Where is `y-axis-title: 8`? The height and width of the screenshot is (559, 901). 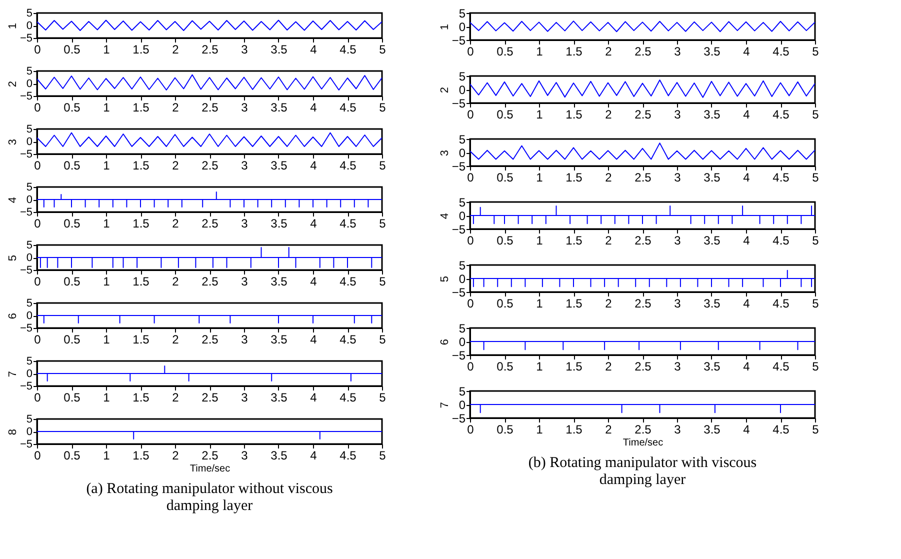 y-axis-title: 8 is located at coordinates (12, 432).